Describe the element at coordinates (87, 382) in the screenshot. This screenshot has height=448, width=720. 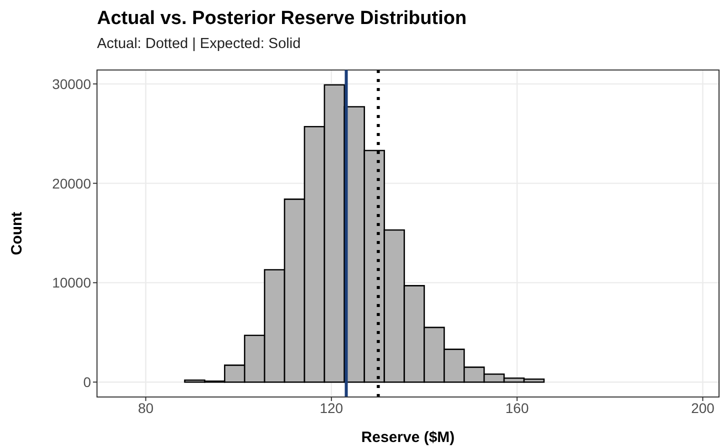
I see `y-tick-label: 0` at that location.